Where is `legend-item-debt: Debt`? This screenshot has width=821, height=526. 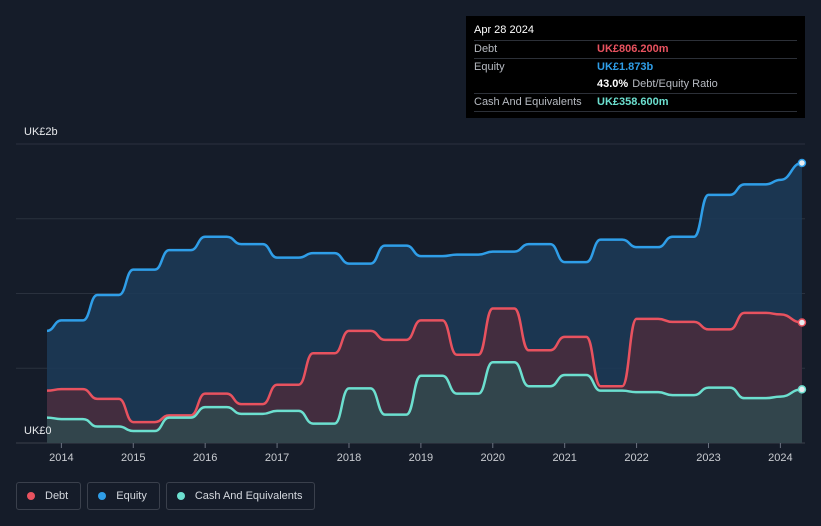
legend-item-debt: Debt is located at coordinates (49, 496).